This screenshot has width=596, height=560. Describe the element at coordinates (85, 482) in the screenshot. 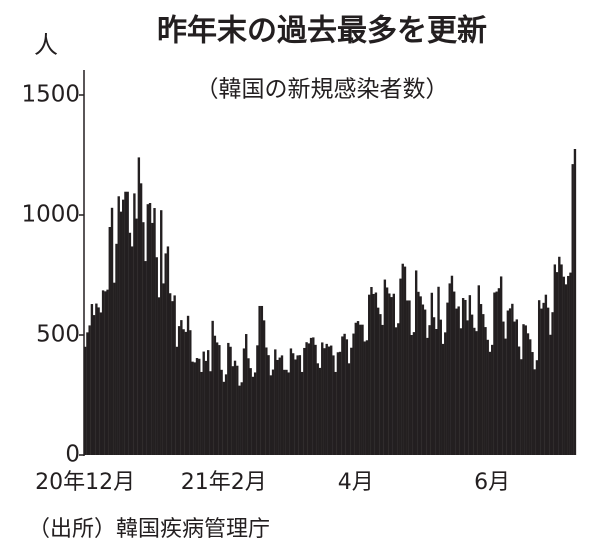

I see `x-tick-label: 20年12月` at that location.